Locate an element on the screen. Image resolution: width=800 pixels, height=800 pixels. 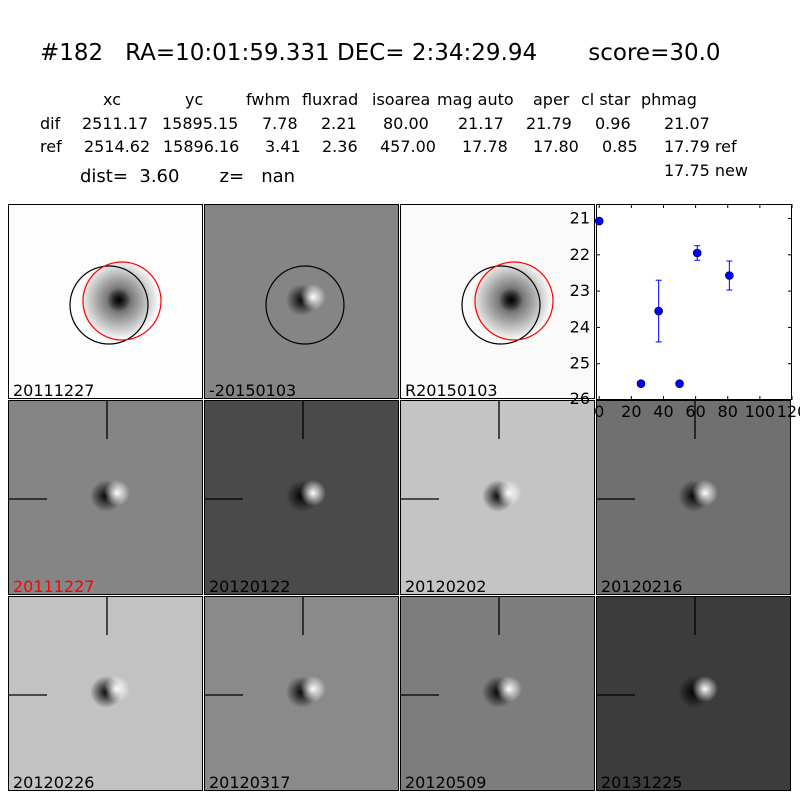
stamp-panel: R20150103 is located at coordinates (497, 301).